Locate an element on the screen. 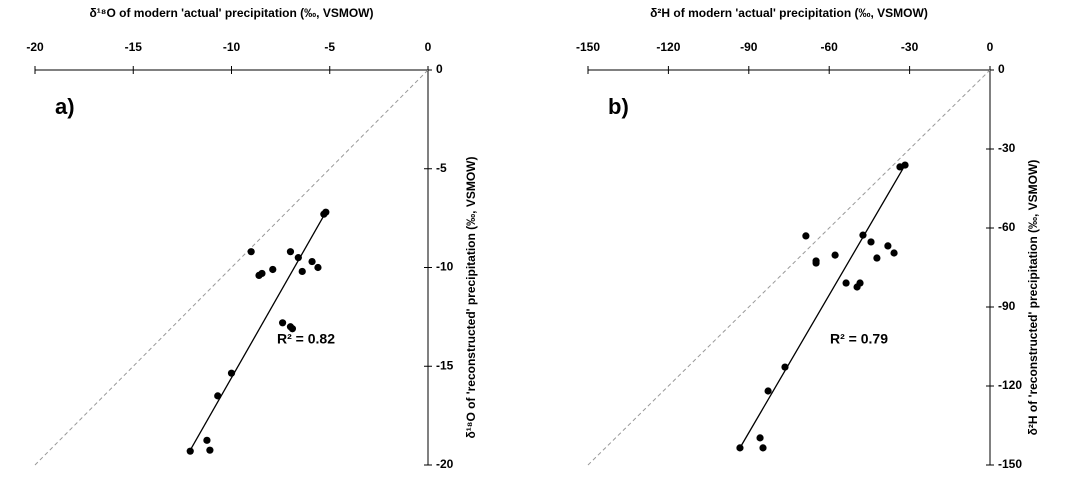 The width and height of the screenshot is (1065, 478). x-tick-label: -5 is located at coordinates (329, 47).